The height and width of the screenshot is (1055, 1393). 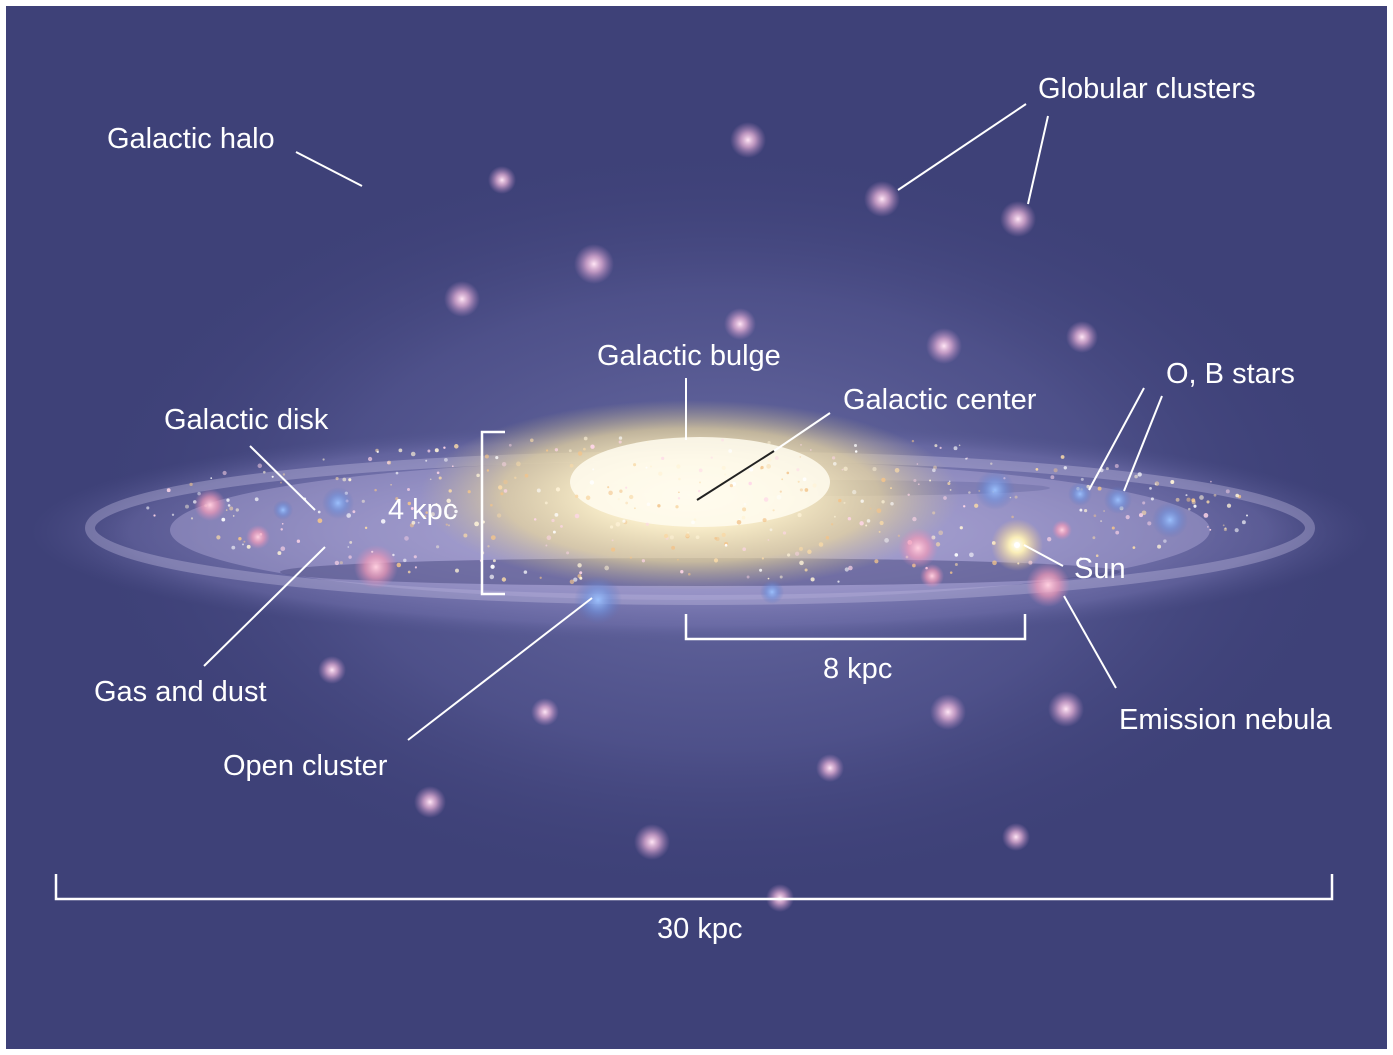 I want to click on emission-nebula-glow, so click(x=1048, y=585).